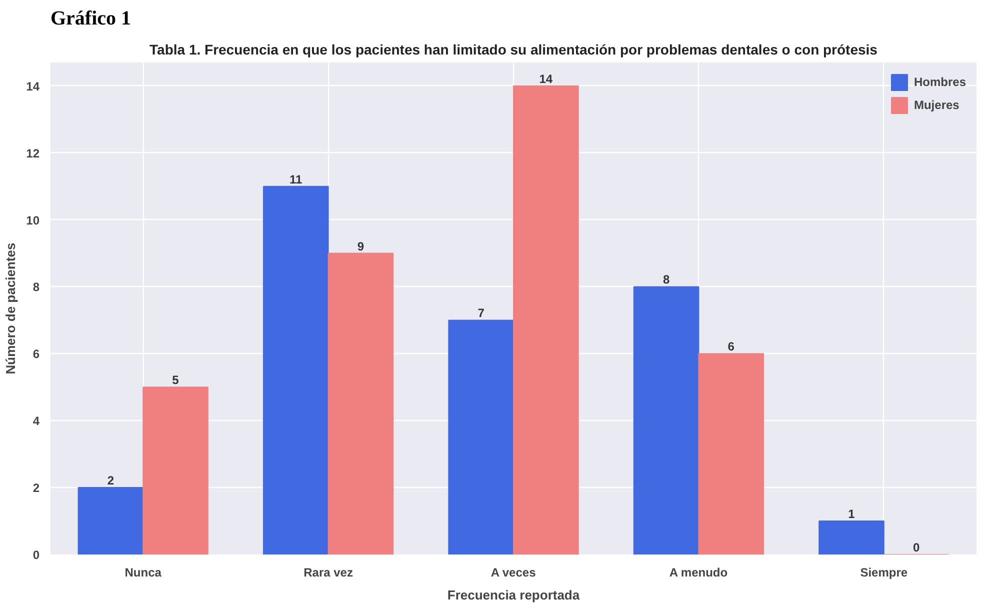  What do you see at coordinates (36, 488) in the screenshot?
I see `y-tick-label: 2` at bounding box center [36, 488].